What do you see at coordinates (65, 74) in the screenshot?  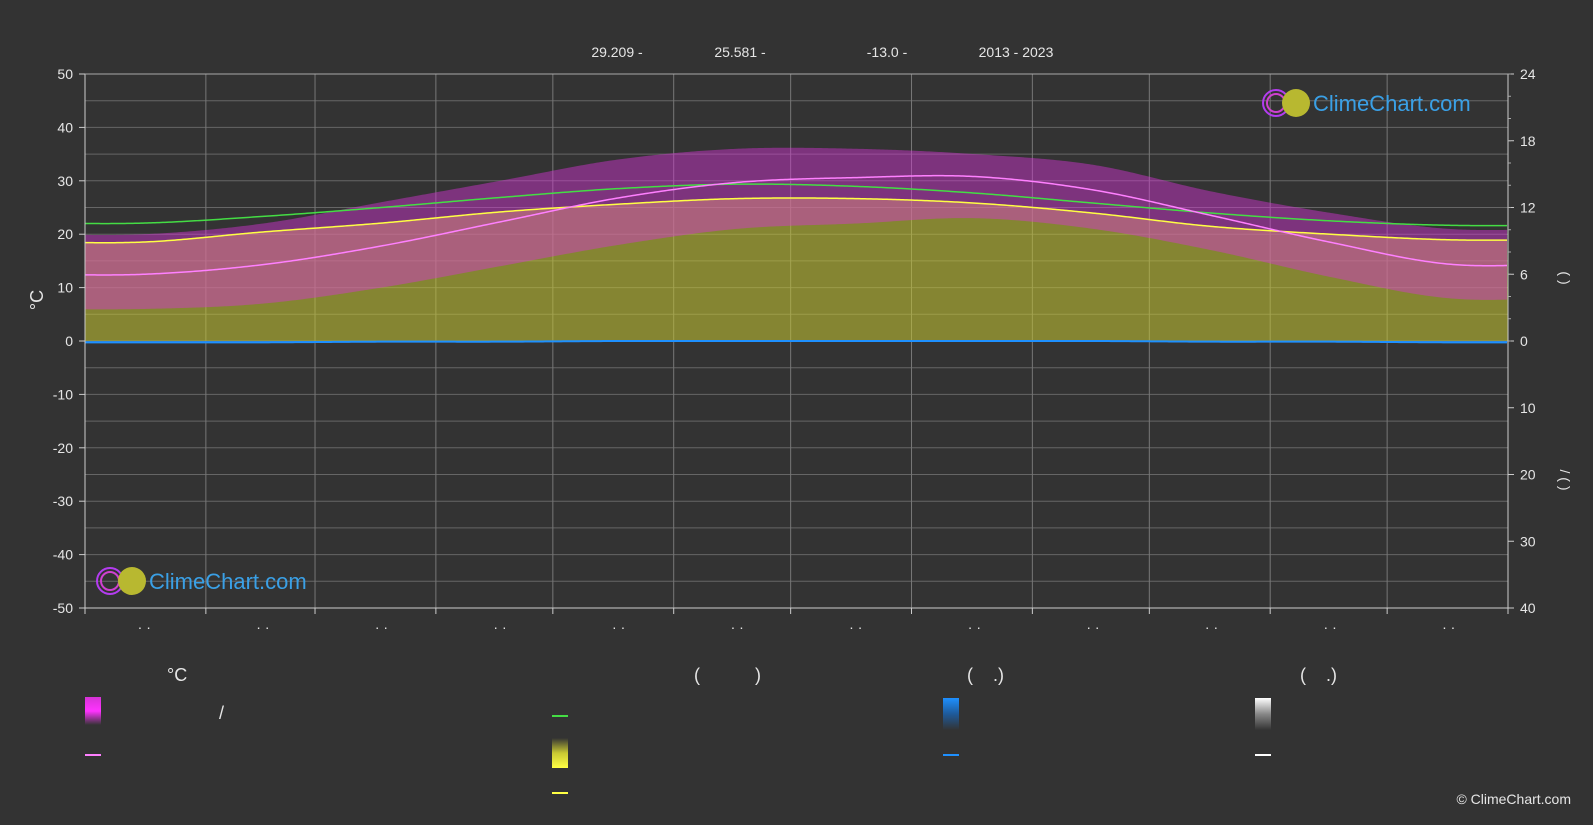 I see `y-left-tick-label: 50` at bounding box center [65, 74].